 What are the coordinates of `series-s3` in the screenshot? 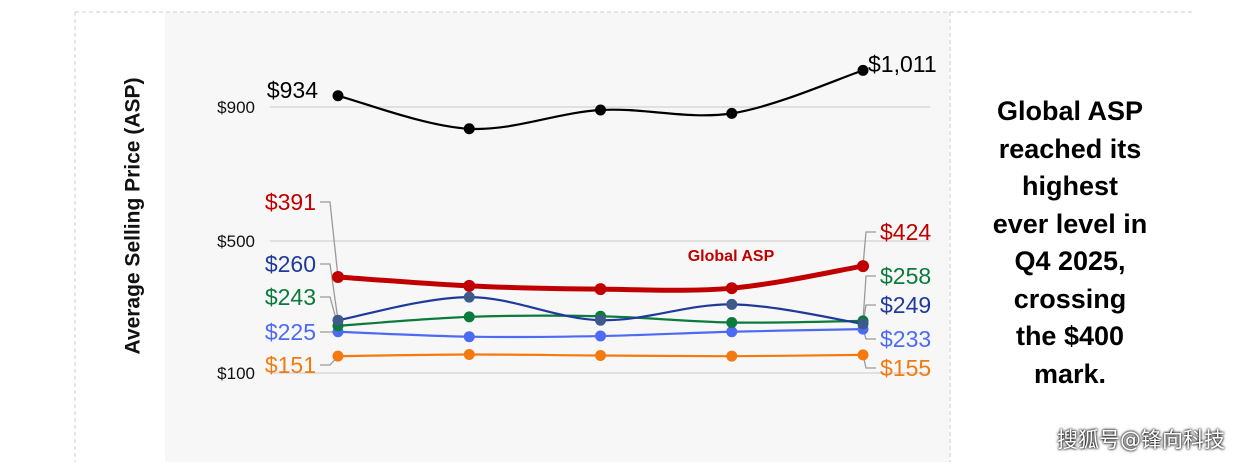 It's located at (600, 310).